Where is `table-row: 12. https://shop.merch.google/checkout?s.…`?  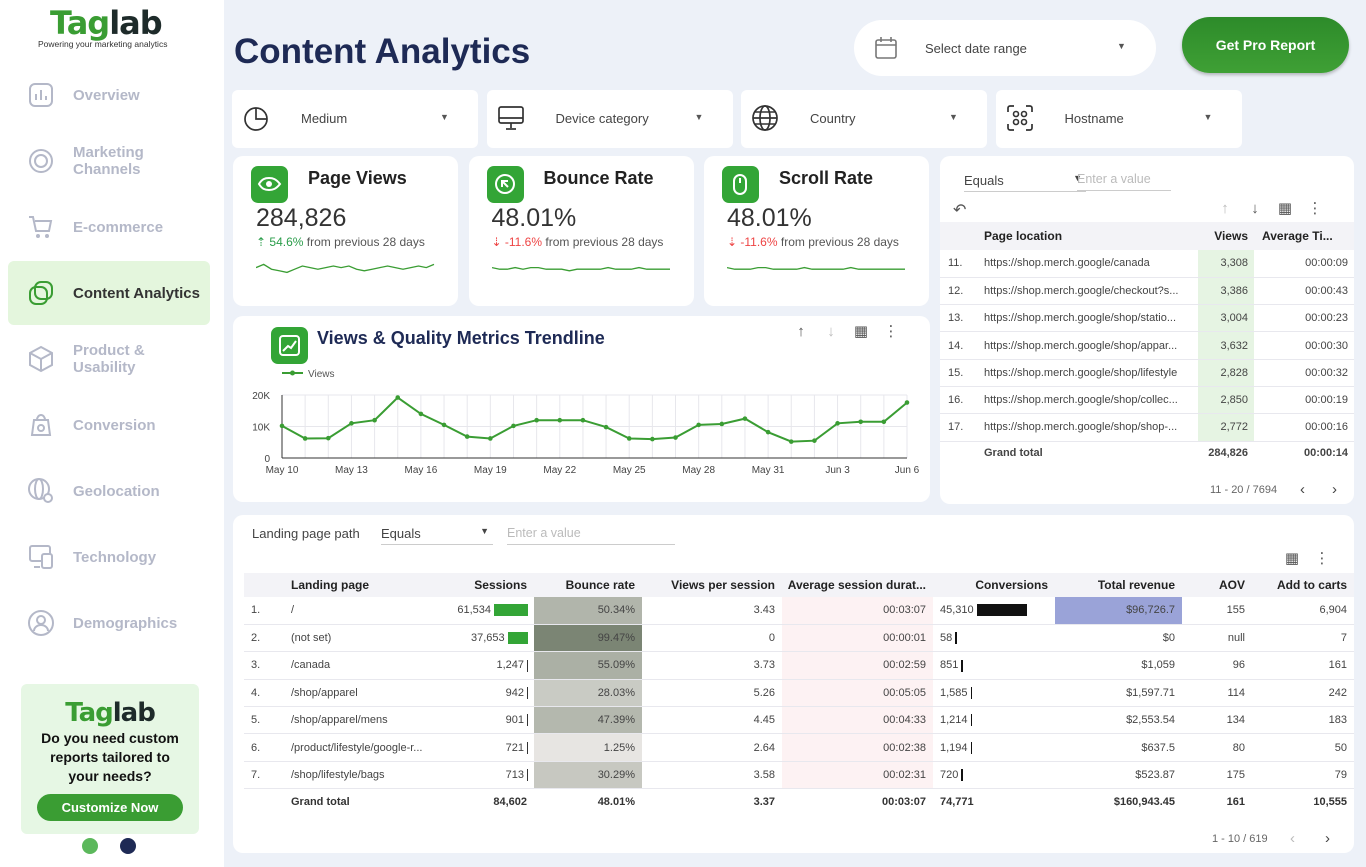 table-row: 12. https://shop.merch.google/checkout?s.… is located at coordinates (1147, 291).